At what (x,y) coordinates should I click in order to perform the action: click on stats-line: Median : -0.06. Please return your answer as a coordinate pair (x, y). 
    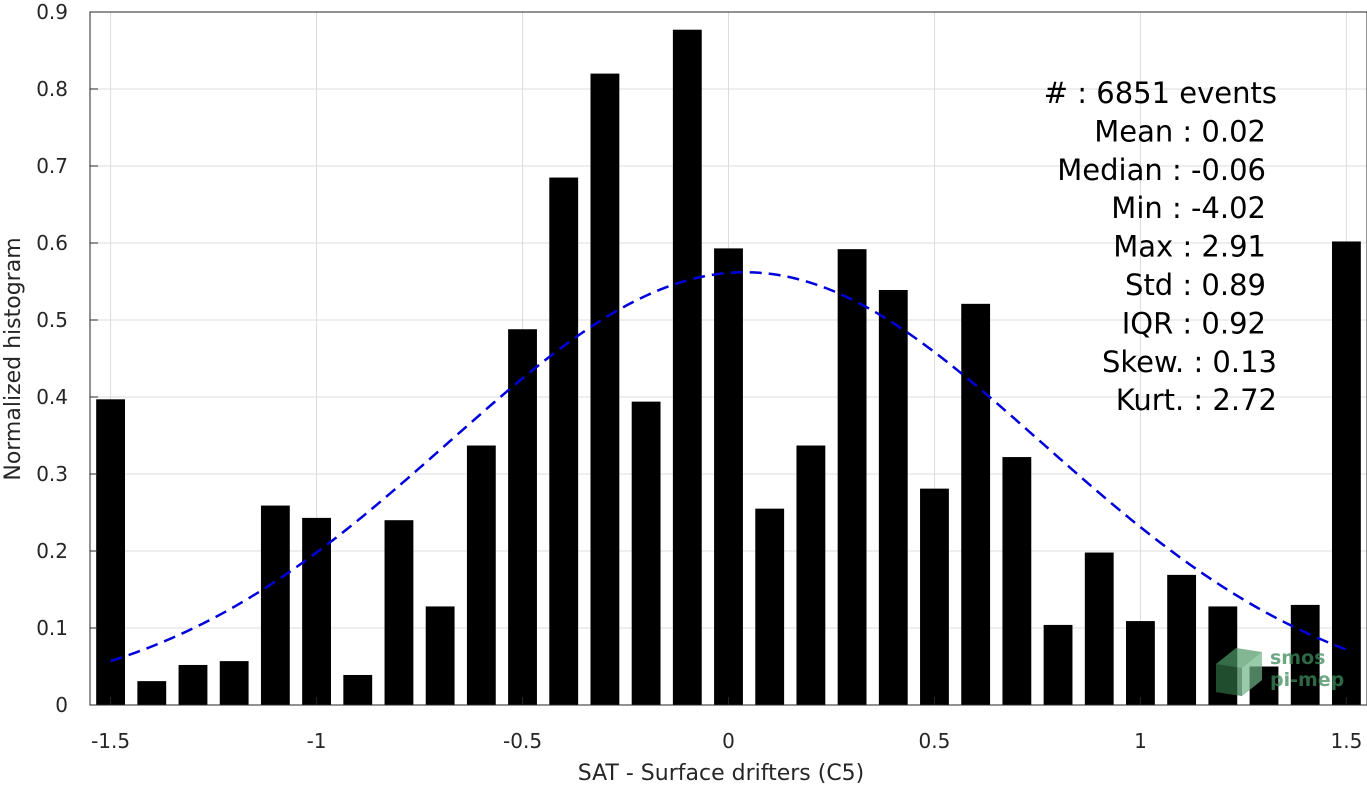
    Looking at the image, I should click on (1161, 170).